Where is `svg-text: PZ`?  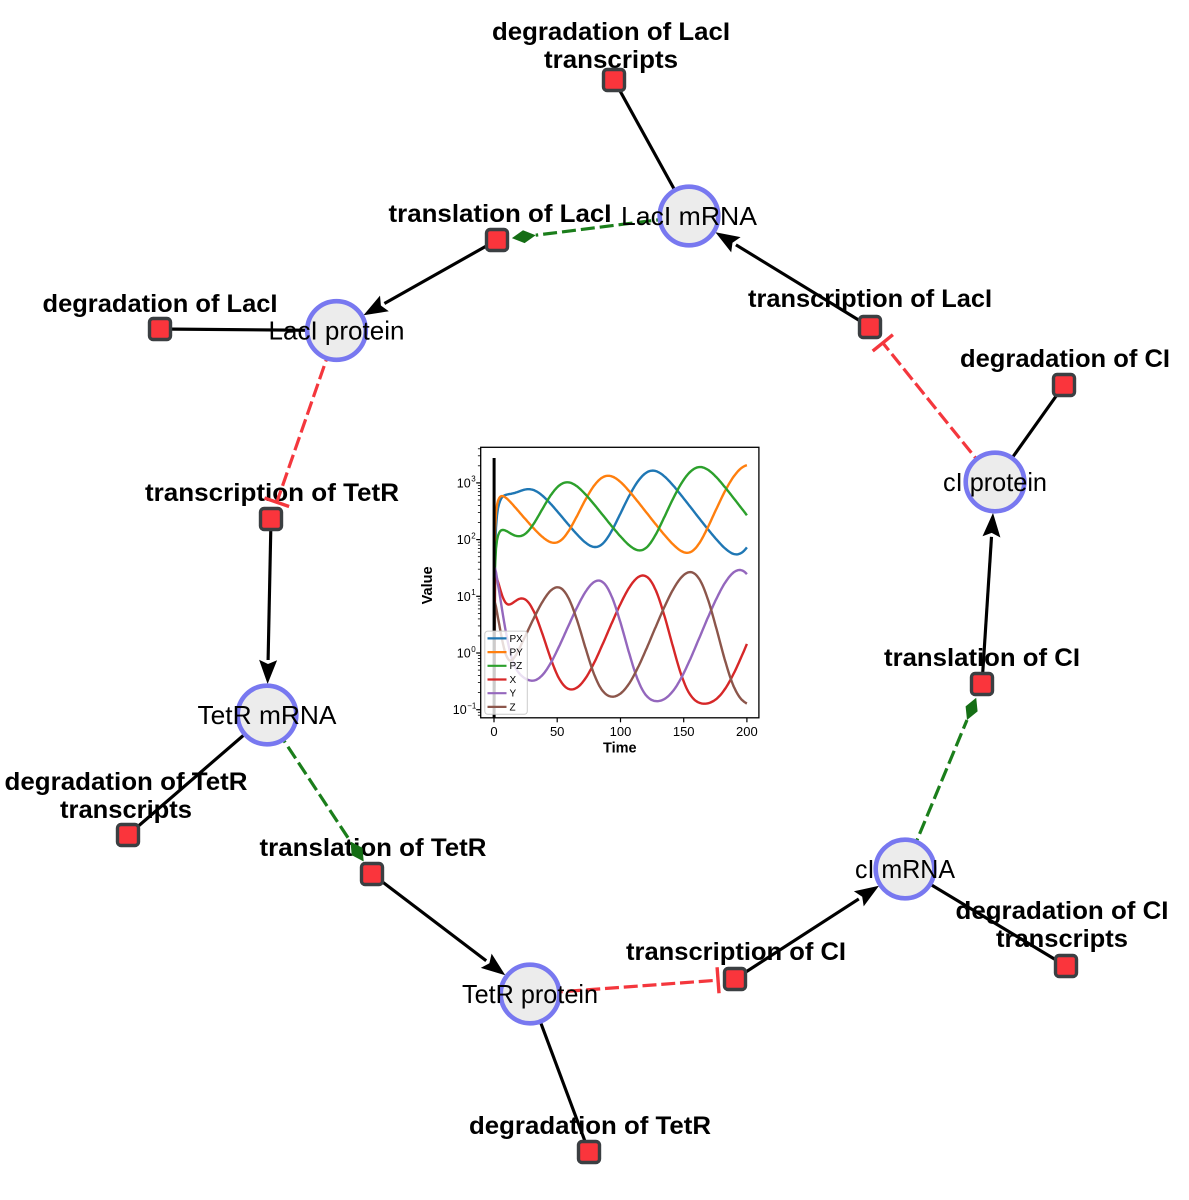 svg-text: PZ is located at coordinates (516, 666).